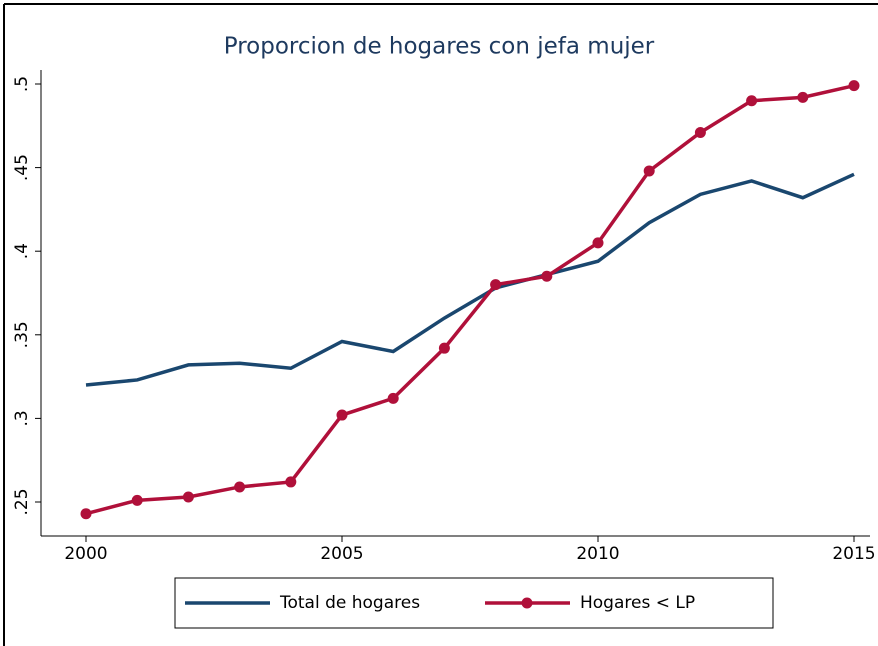  What do you see at coordinates (22, 167) in the screenshot?
I see `y-tick-label: .45` at bounding box center [22, 167].